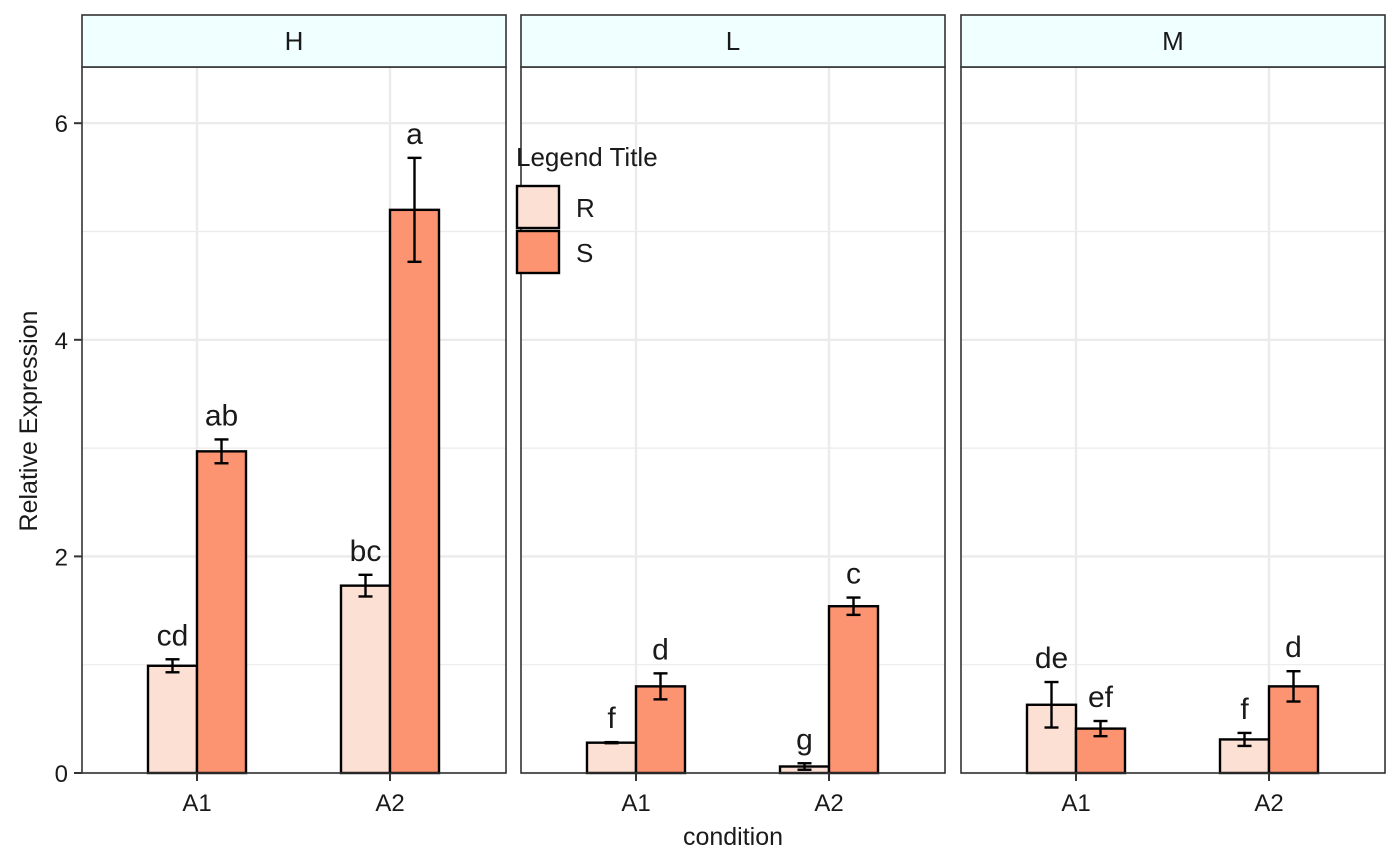 The height and width of the screenshot is (866, 1400). I want to click on legend-label-r: R, so click(585, 208).